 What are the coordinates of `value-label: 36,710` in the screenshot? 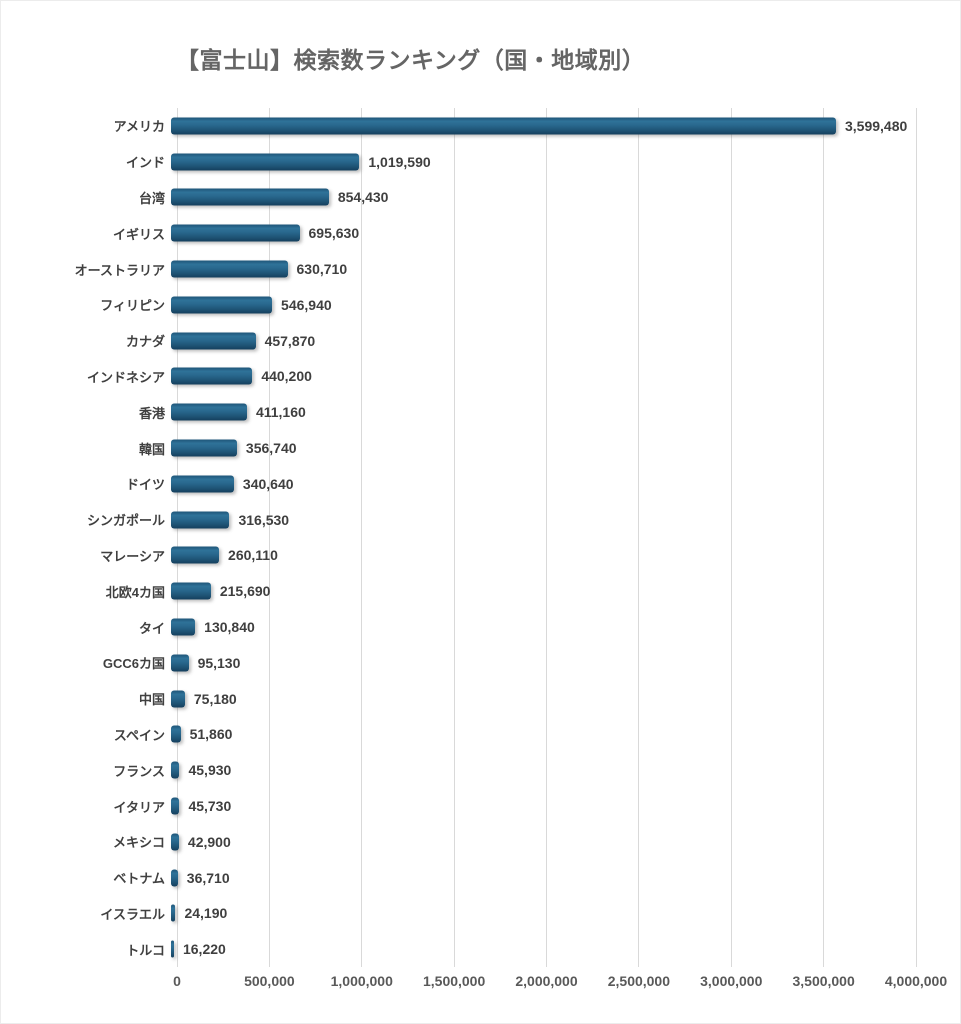 It's located at (208, 877).